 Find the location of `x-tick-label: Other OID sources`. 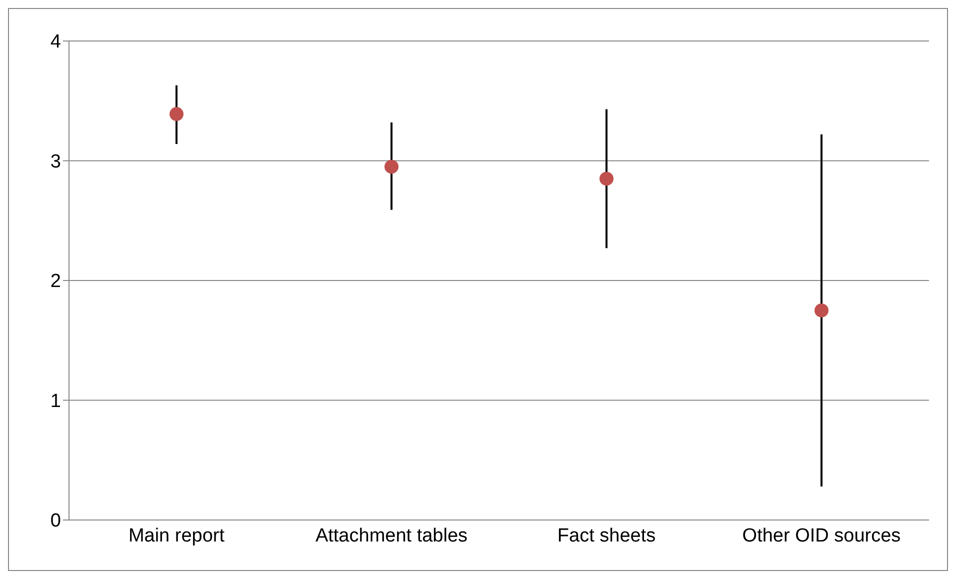

x-tick-label: Other OID sources is located at coordinates (821, 535).